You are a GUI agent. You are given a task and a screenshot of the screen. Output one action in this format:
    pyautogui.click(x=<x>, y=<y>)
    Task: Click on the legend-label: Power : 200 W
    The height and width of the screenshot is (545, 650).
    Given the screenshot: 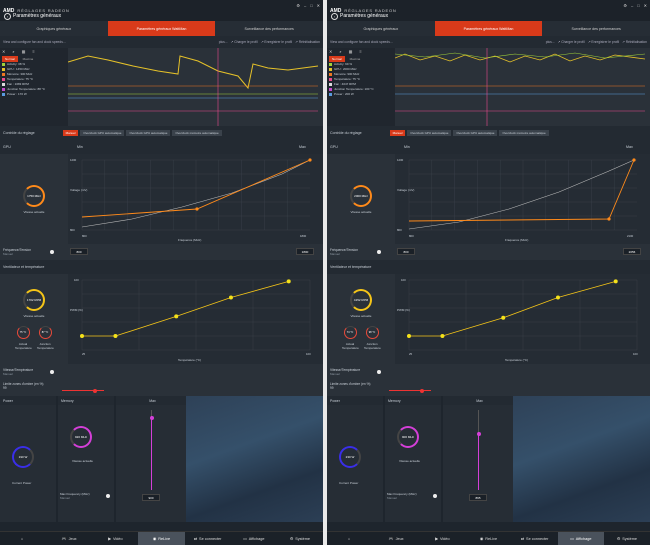 What is the action you would take?
    pyautogui.click(x=344, y=94)
    